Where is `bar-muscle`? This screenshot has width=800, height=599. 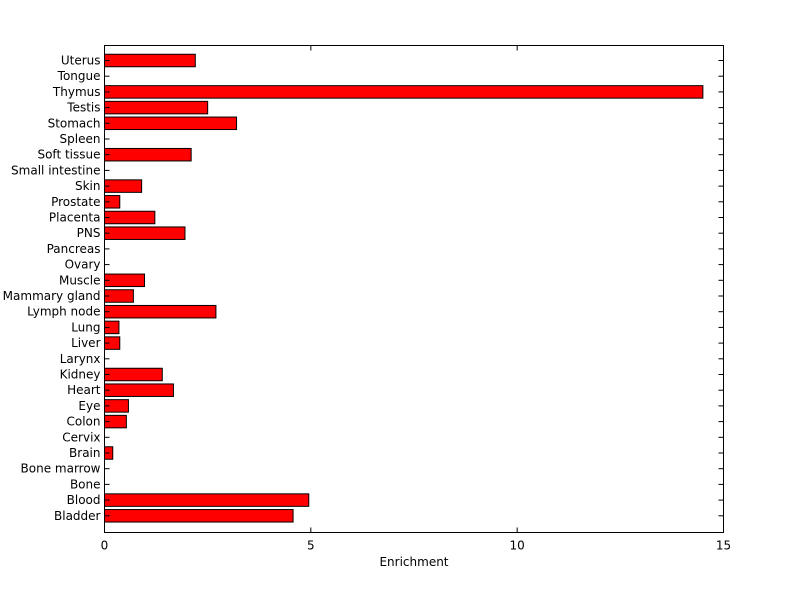 bar-muscle is located at coordinates (125, 280).